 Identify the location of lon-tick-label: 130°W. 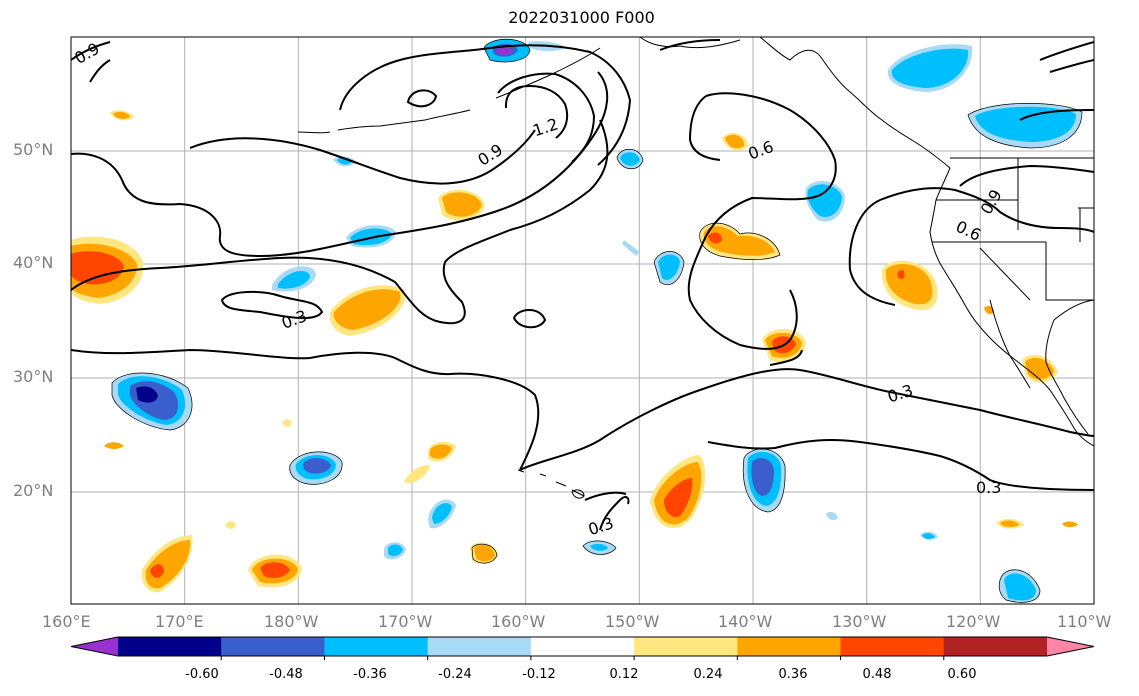
(859, 621).